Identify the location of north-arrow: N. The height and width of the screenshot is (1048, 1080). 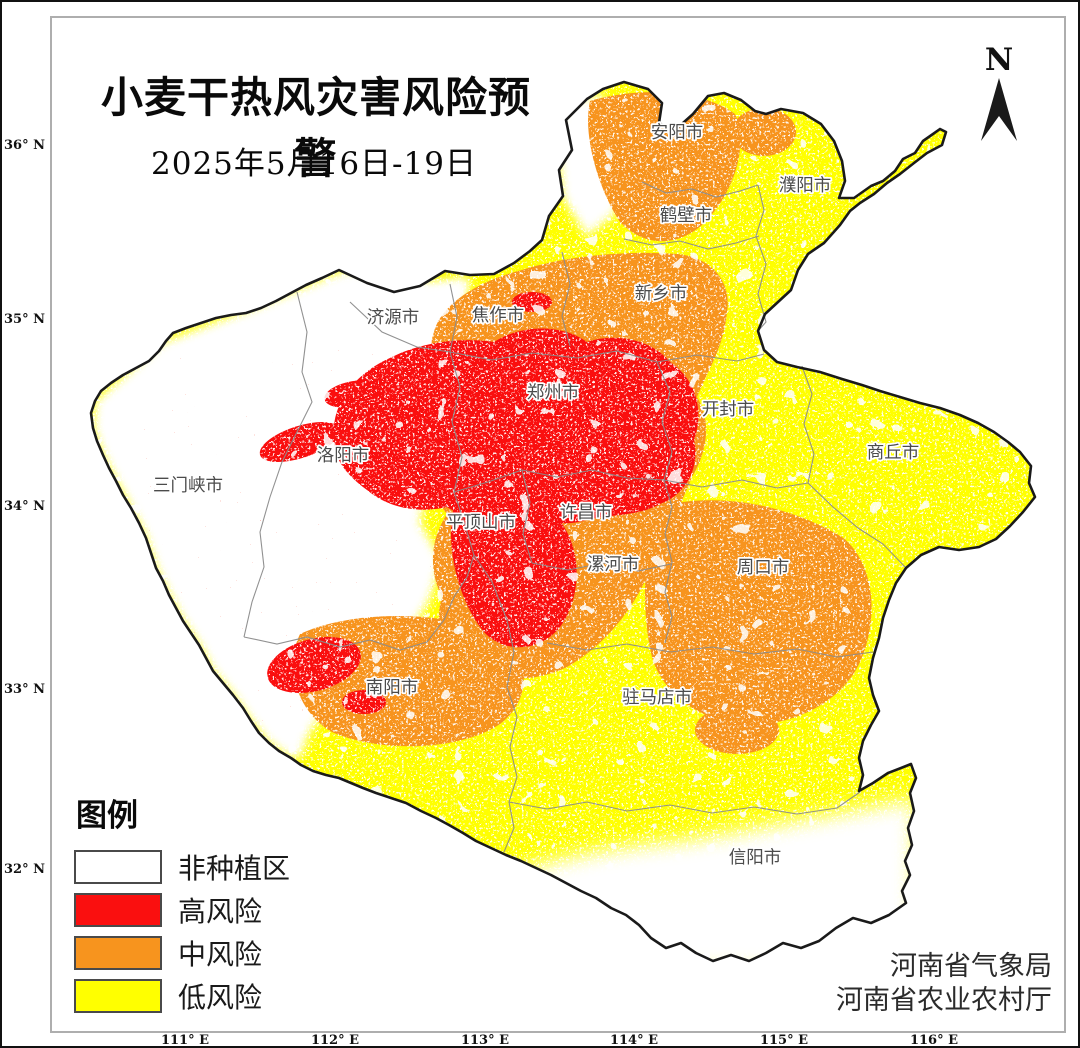
(999, 91).